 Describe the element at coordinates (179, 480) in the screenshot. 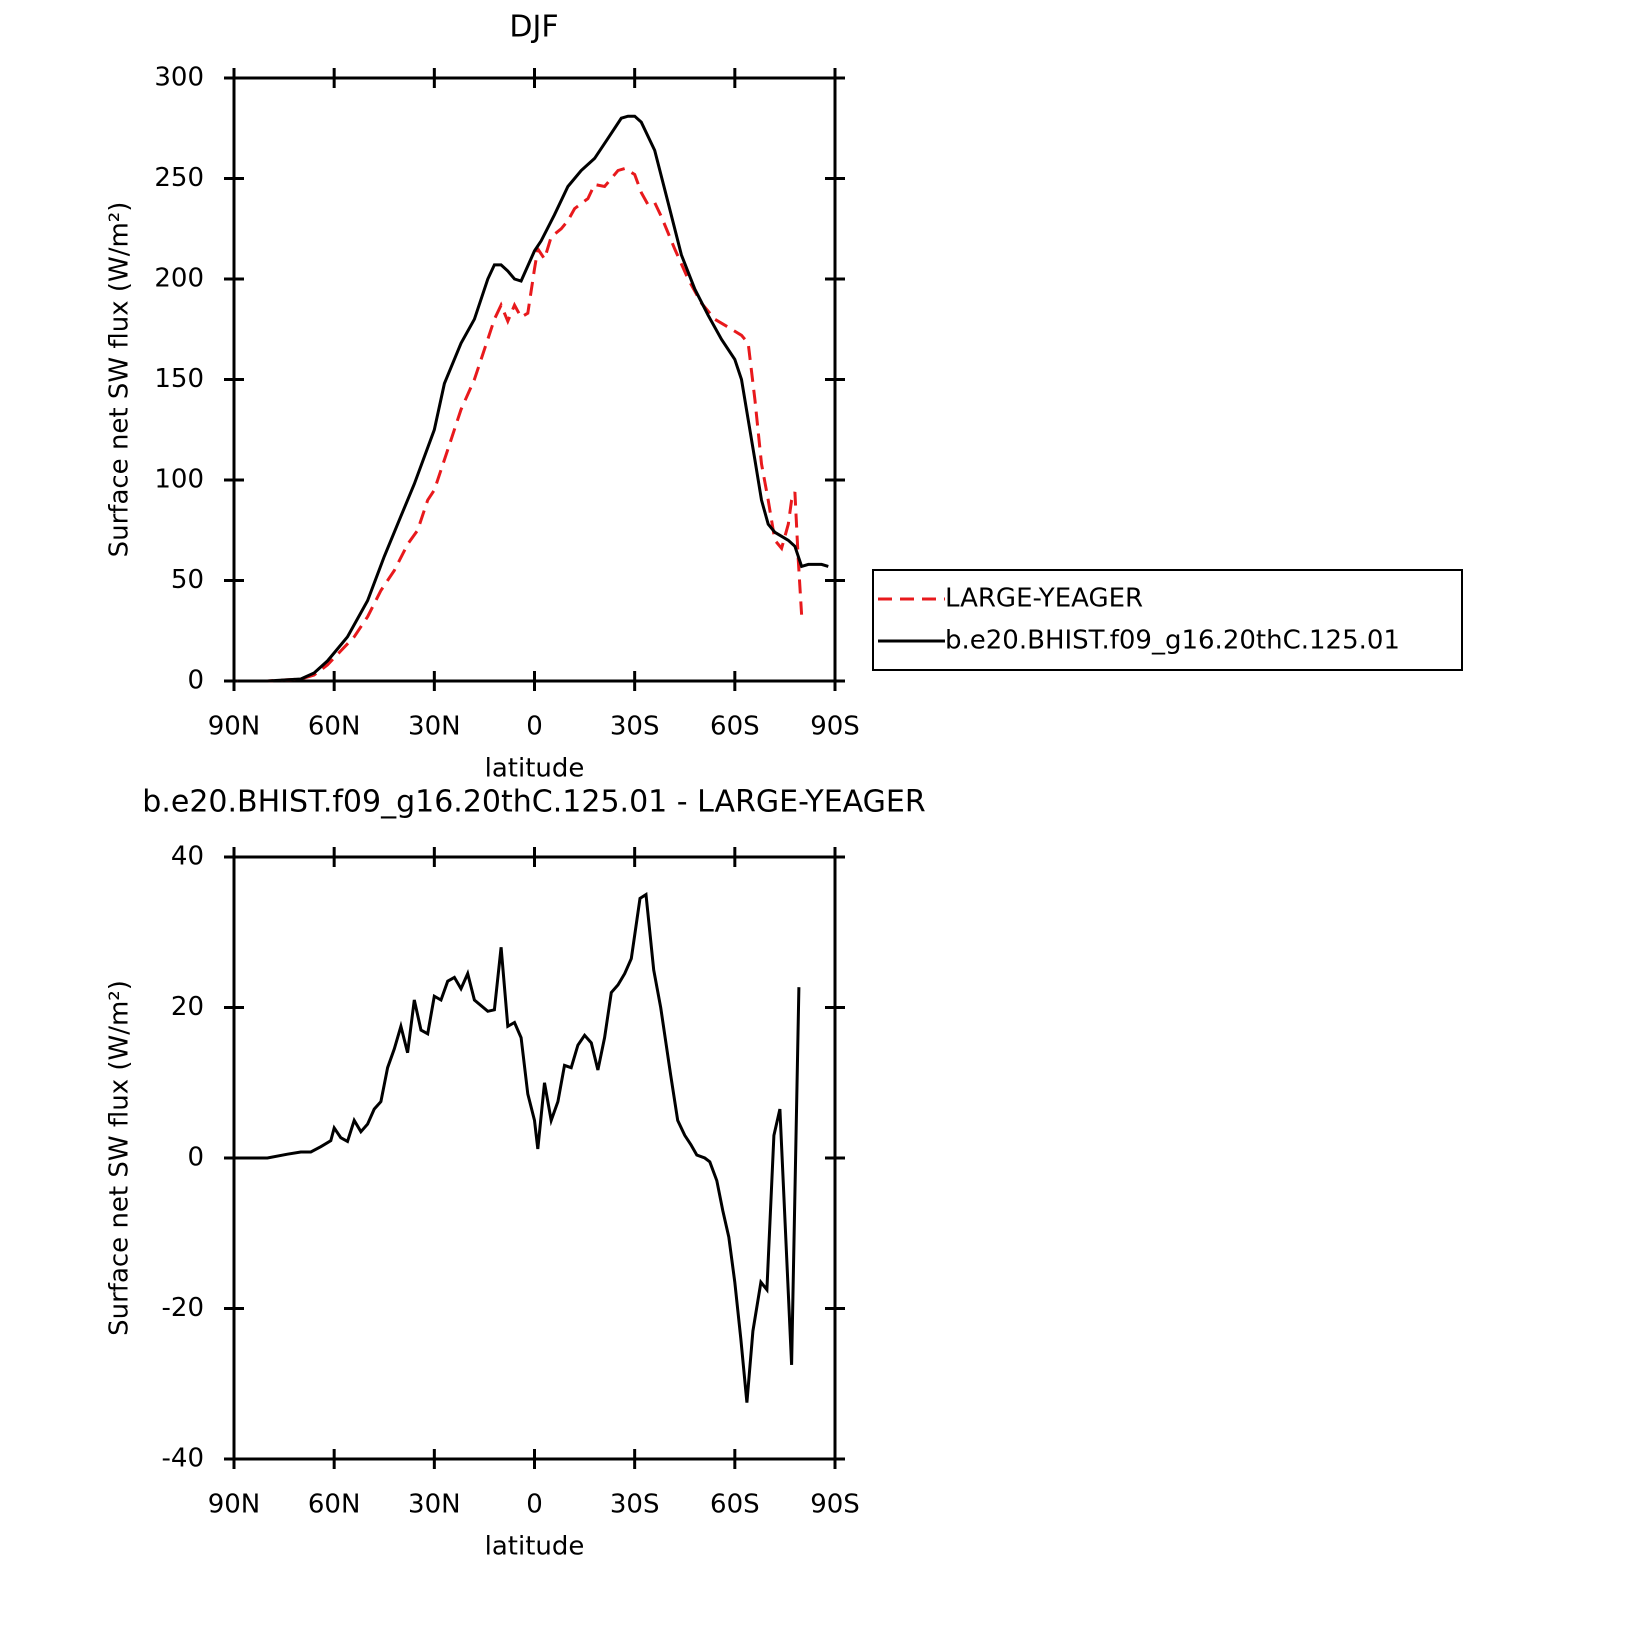

I see `y-tick-label: 100` at that location.